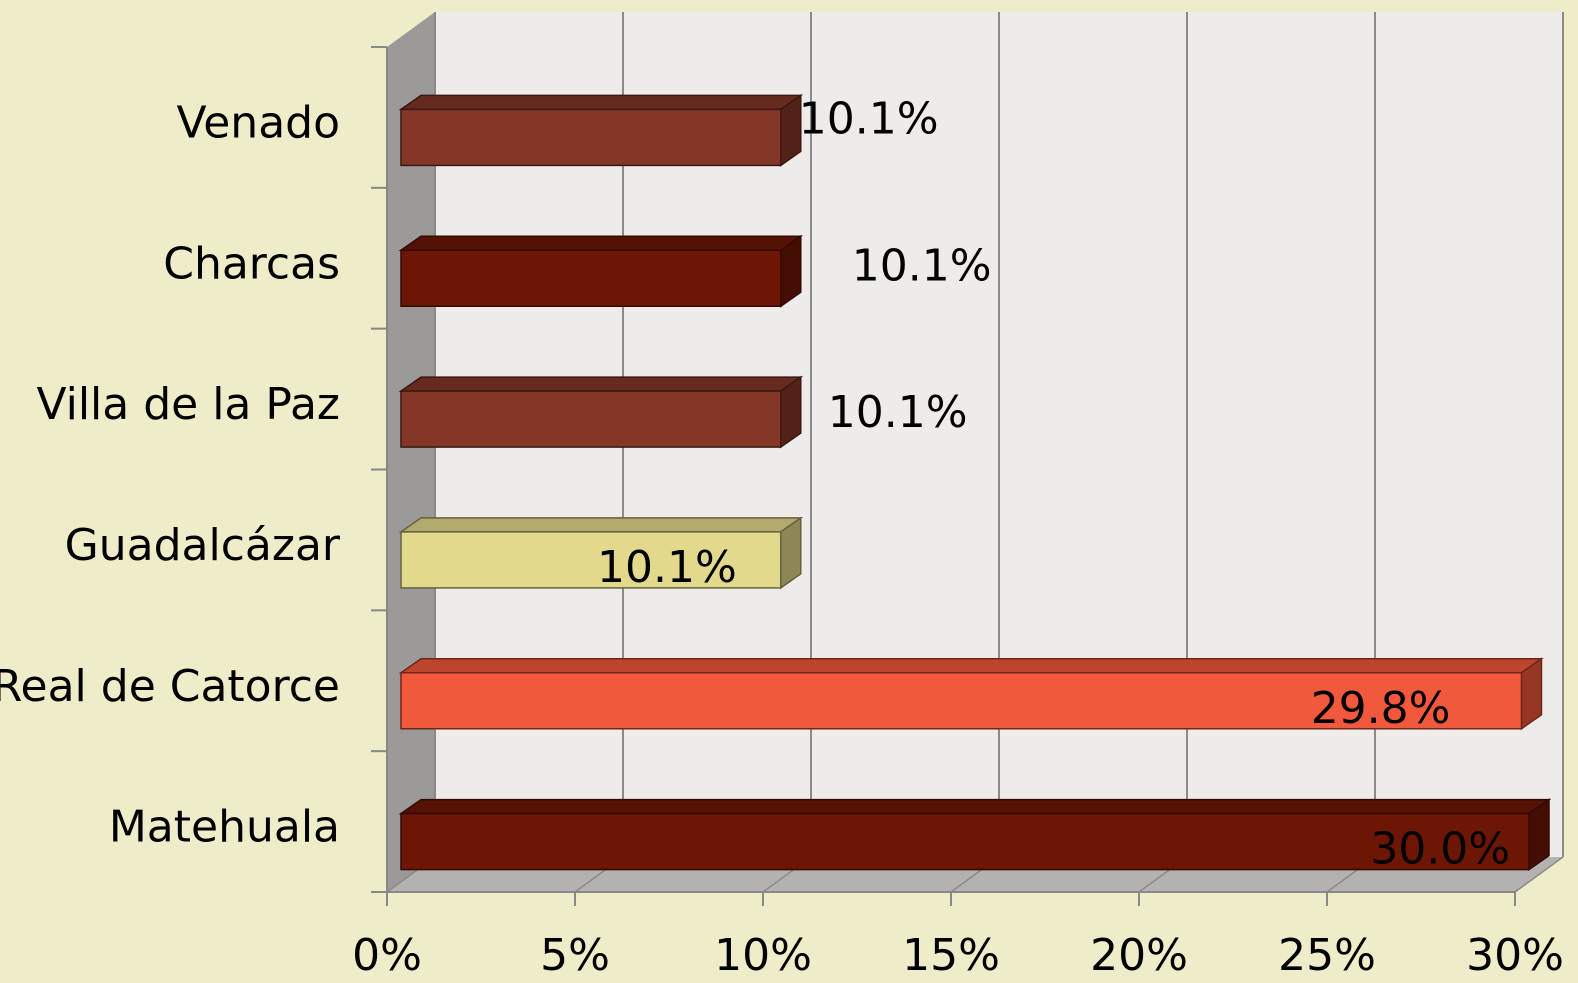 This screenshot has height=983, width=1578. Describe the element at coordinates (203, 545) in the screenshot. I see `category-label: Guadalcázar` at that location.